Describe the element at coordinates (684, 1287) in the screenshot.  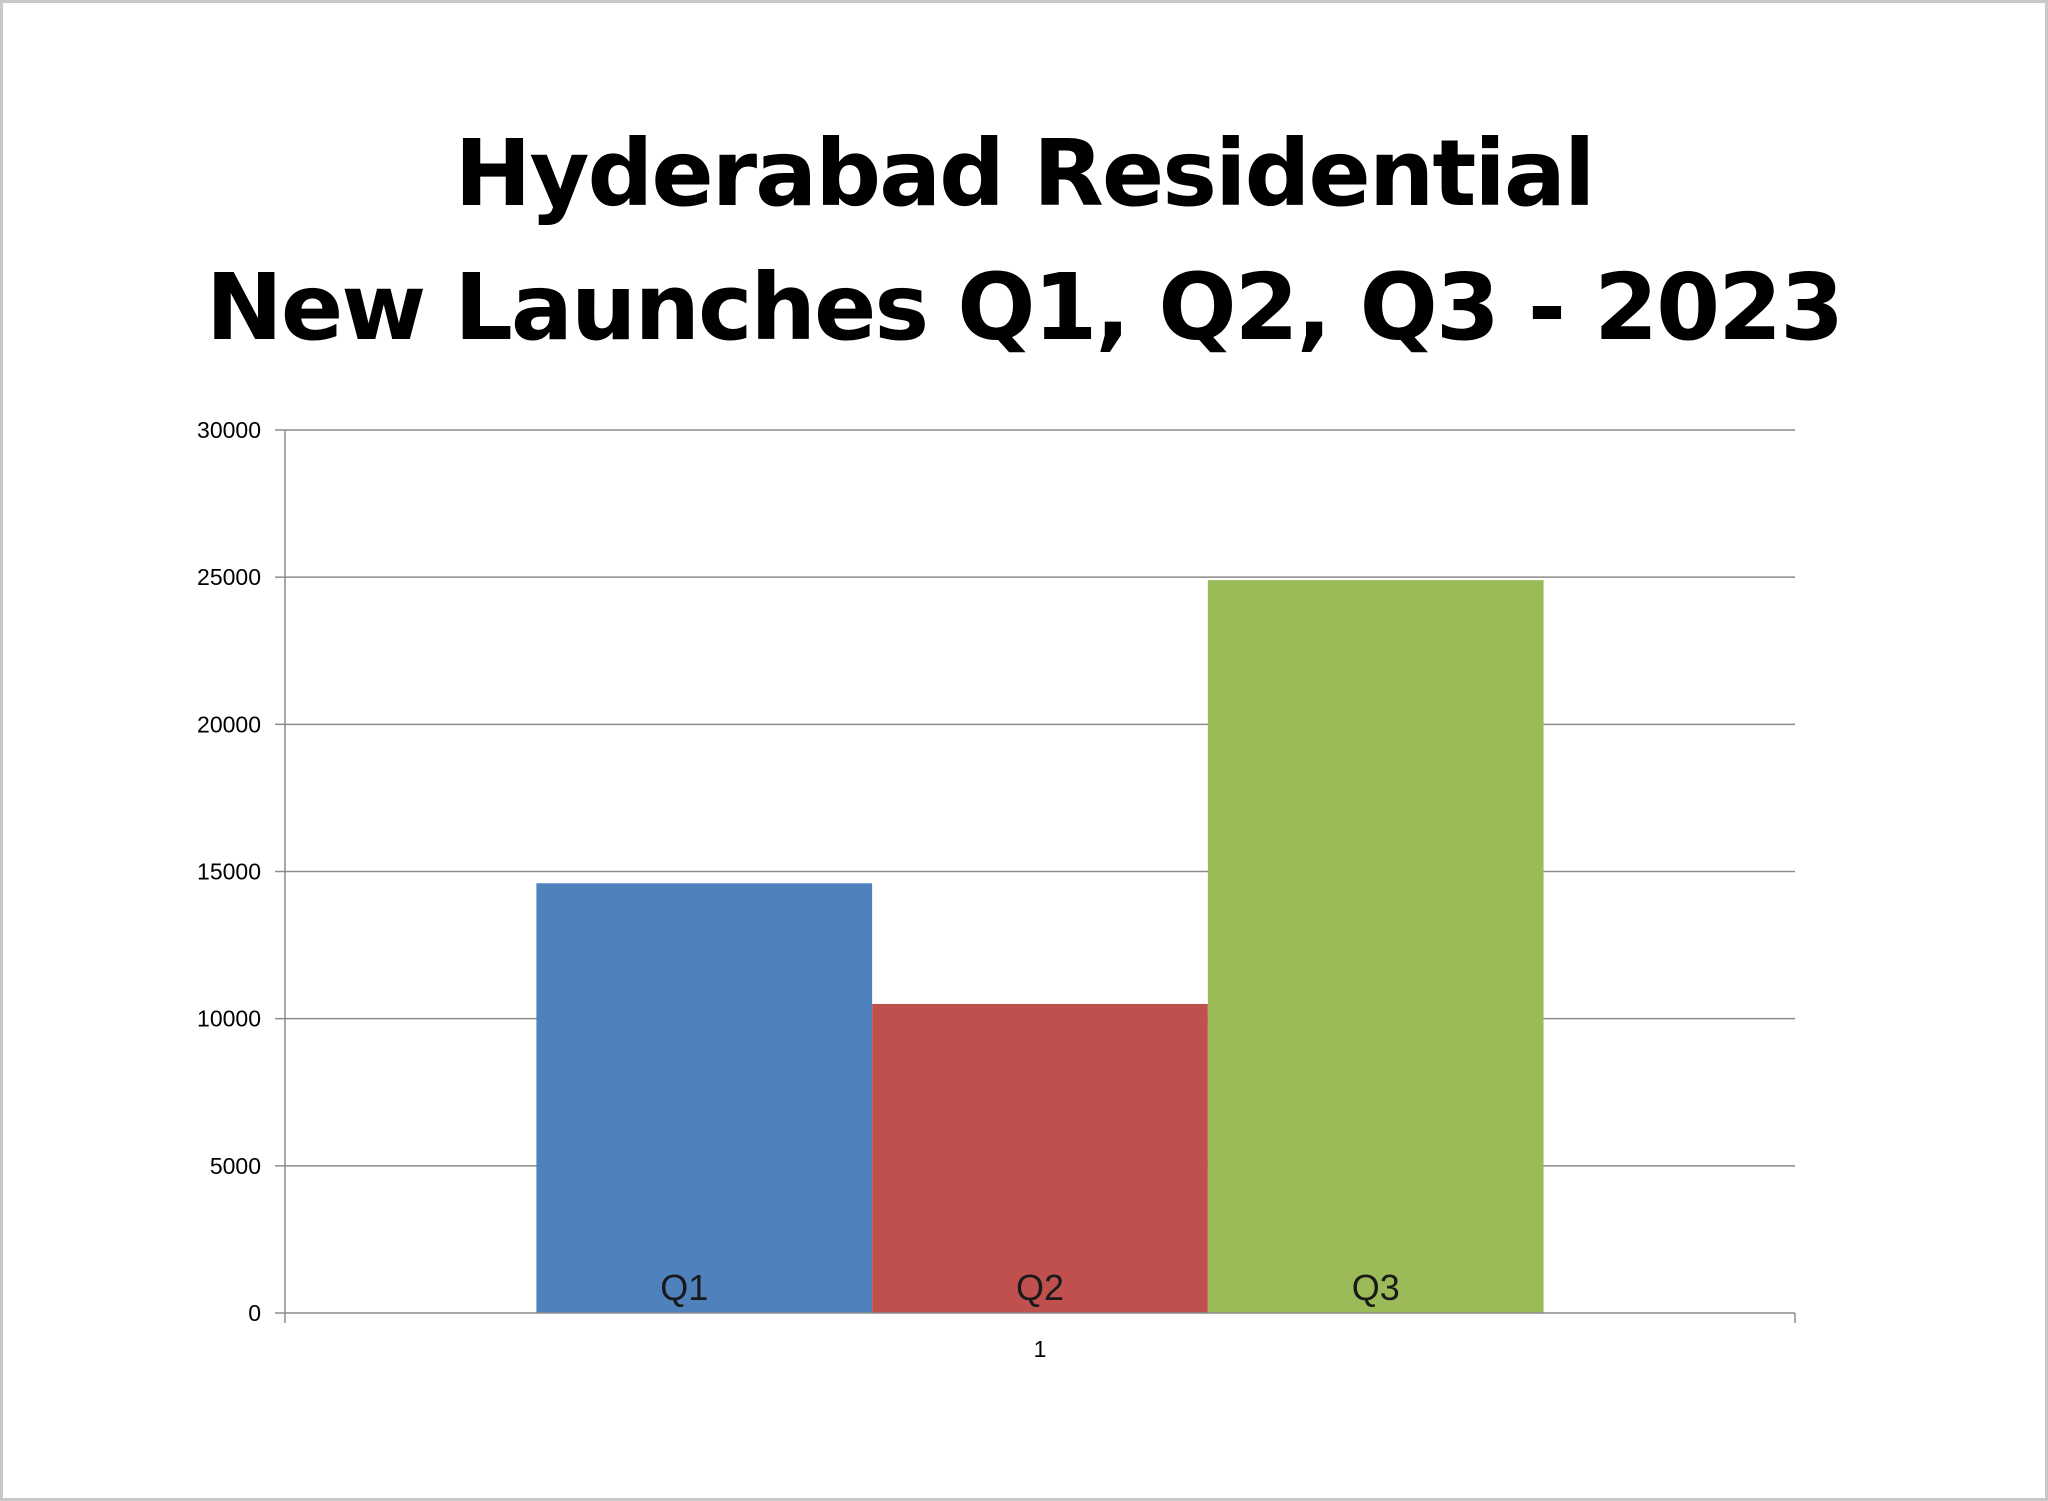
I see `bar-label-q1: Q1` at that location.